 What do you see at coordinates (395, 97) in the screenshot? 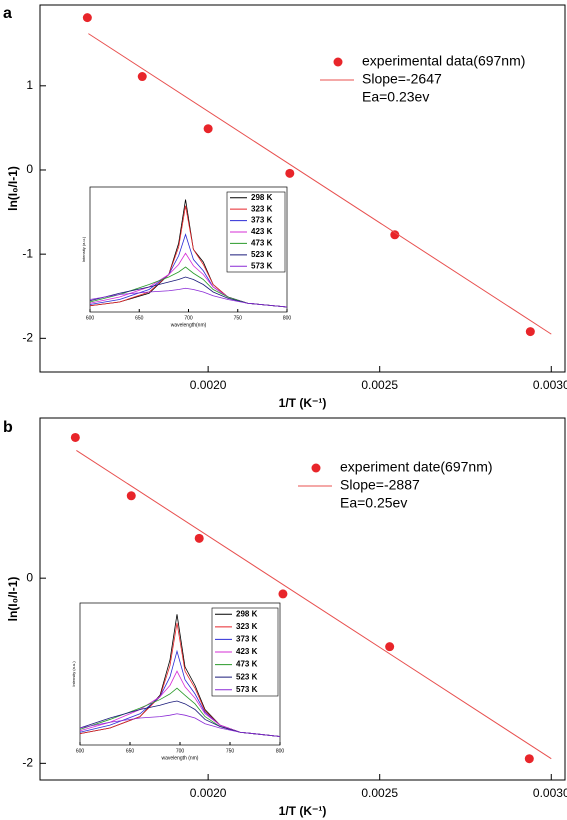
I see `annotation: Ea=0.23ev` at bounding box center [395, 97].